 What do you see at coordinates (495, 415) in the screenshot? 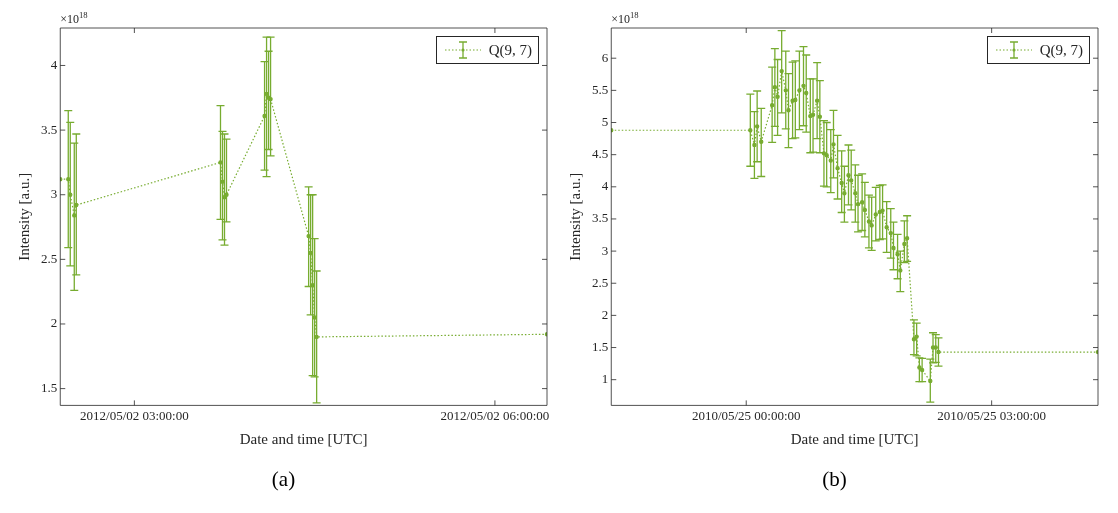
I see `x-tick-label: 2012/05/02 06:00:00` at bounding box center [495, 415].